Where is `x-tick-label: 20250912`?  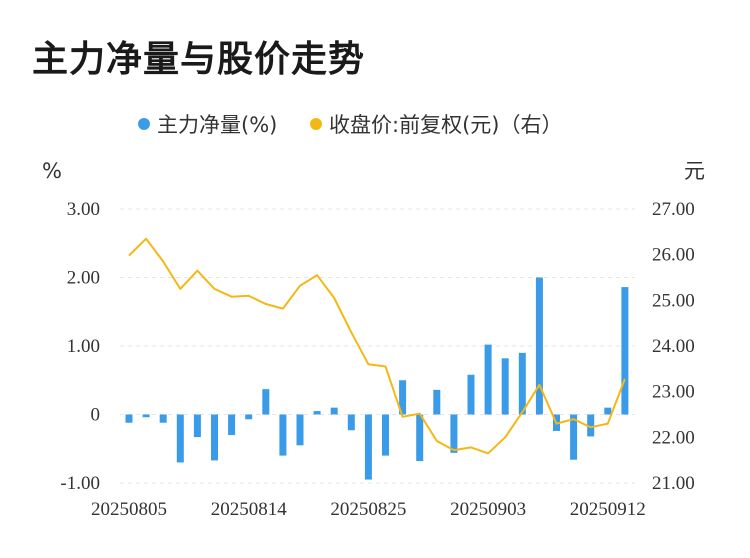
x-tick-label: 20250912 is located at coordinates (608, 509).